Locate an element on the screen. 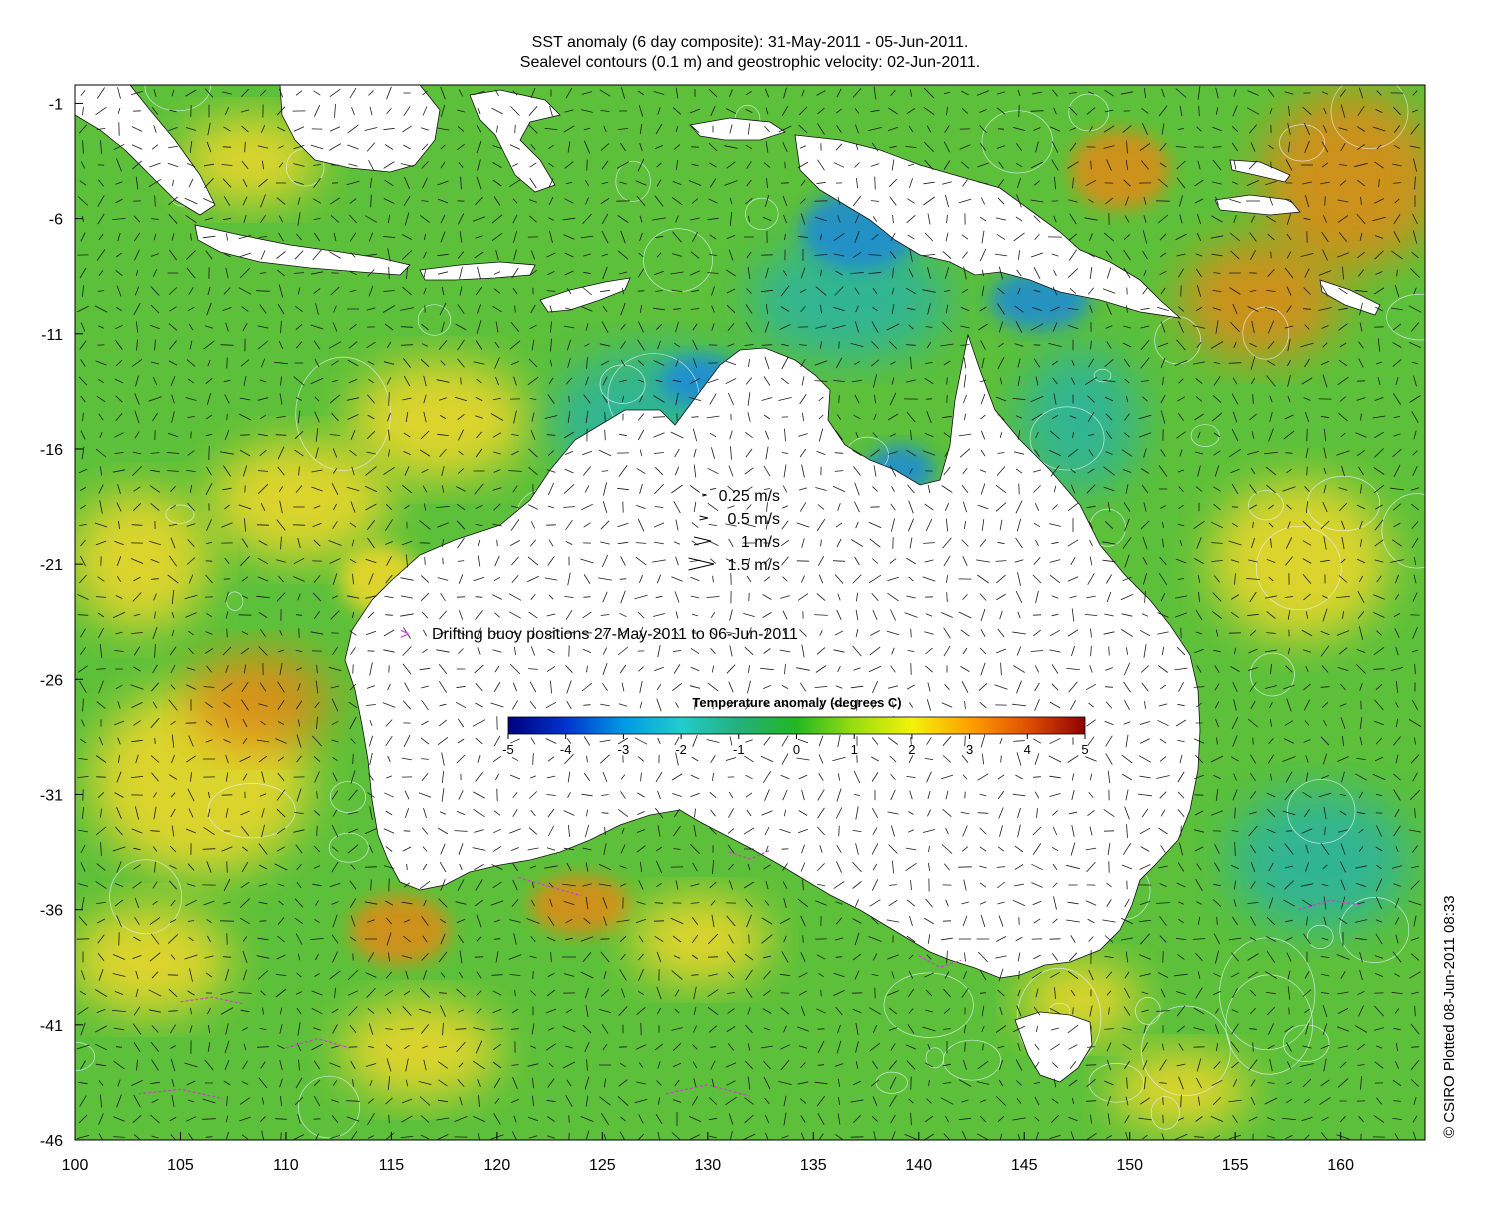 The image size is (1500, 1225). x-tick-label: 135 is located at coordinates (813, 1165).